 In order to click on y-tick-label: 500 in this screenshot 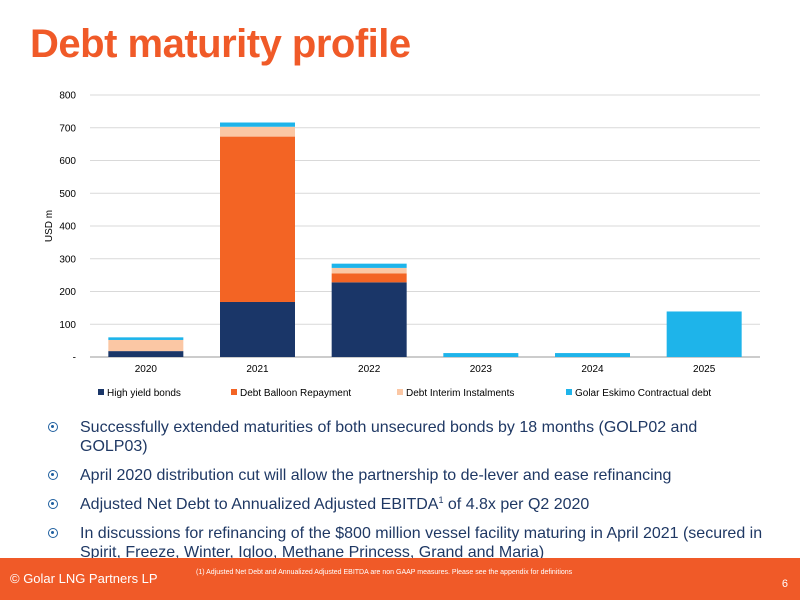, I will do `click(67, 194)`.